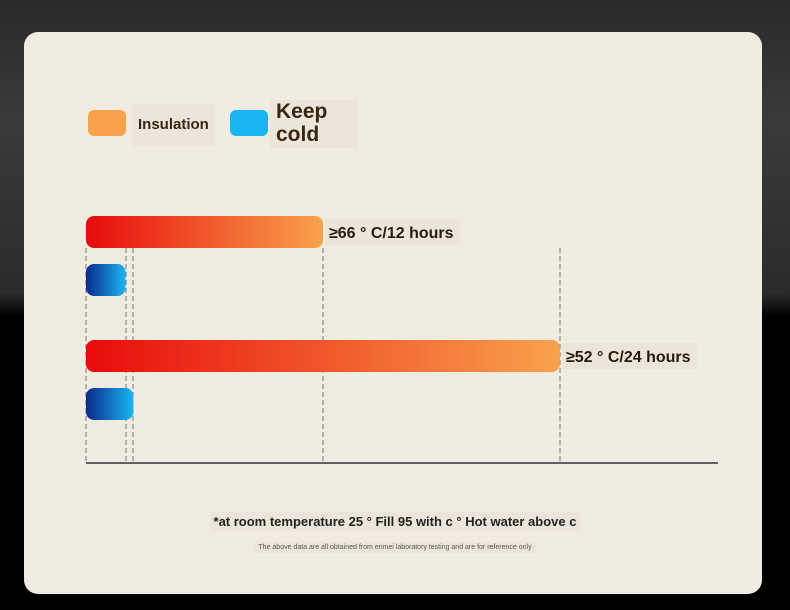  Describe the element at coordinates (314, 124) in the screenshot. I see `legend-label-keep-cold: Keep cold` at that location.